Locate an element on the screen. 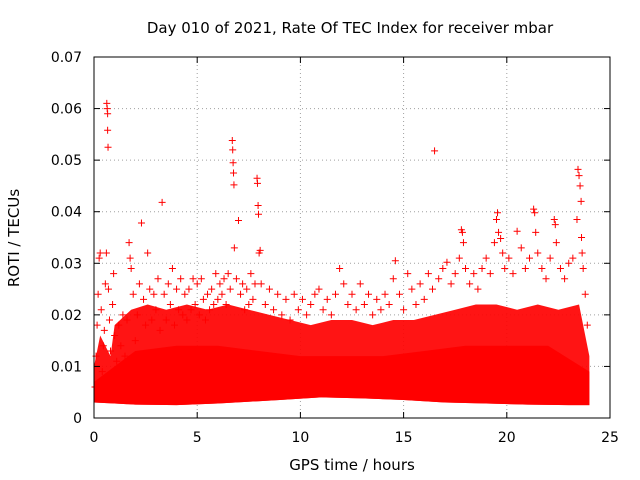 The width and height of the screenshot is (640, 480). x-tick-label: 20 is located at coordinates (507, 438).